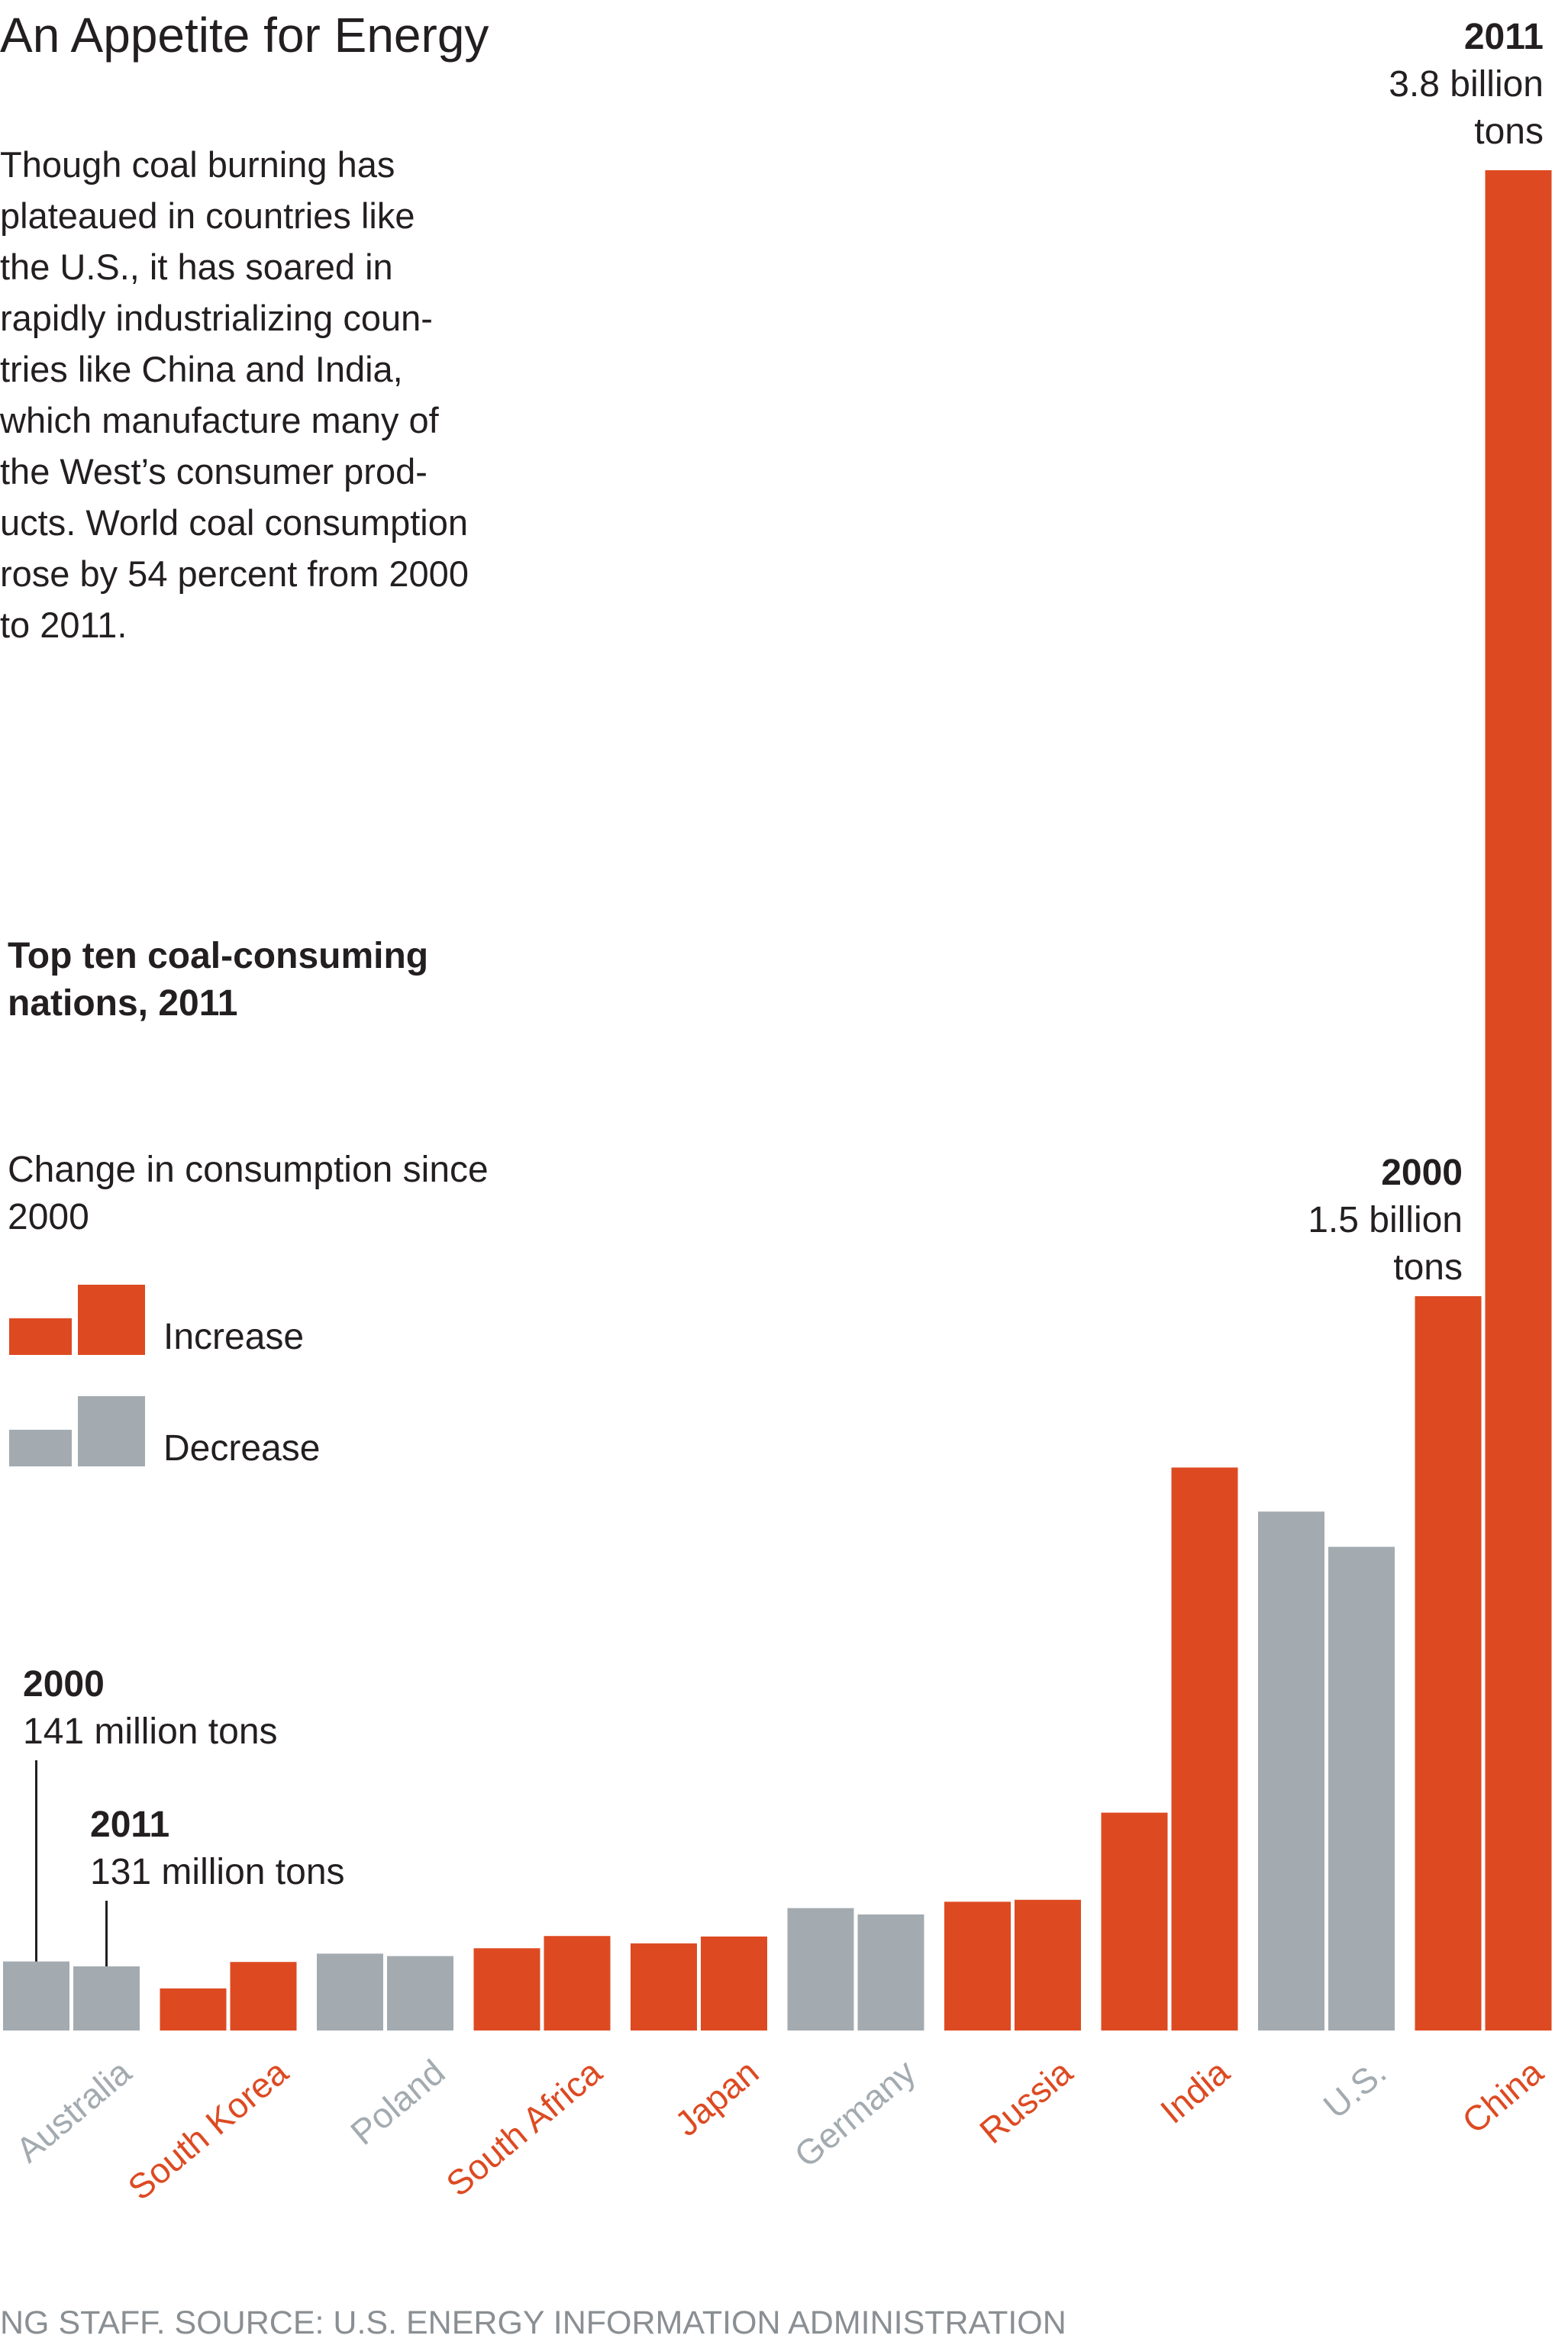 This screenshot has height=2345, width=1568. What do you see at coordinates (1204, 1749) in the screenshot?
I see `bar-india-2011` at bounding box center [1204, 1749].